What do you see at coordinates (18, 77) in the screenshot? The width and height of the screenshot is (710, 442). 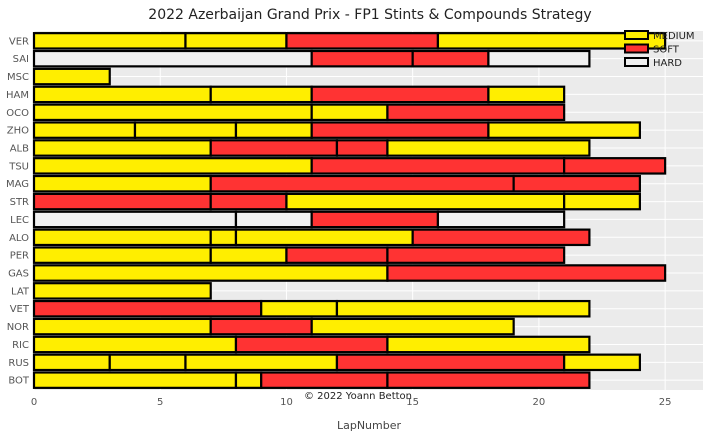 I see `y-tick-label-msc: MSC` at bounding box center [18, 77].